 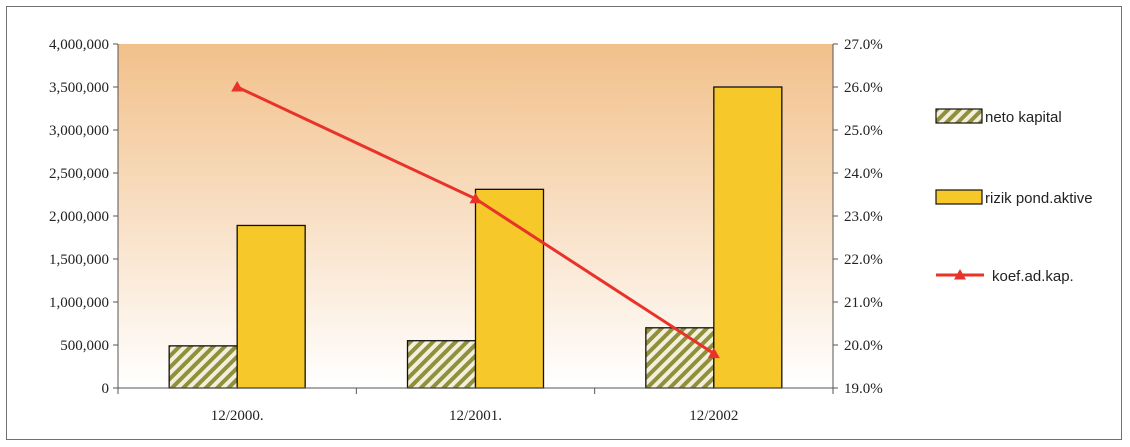 I want to click on y2-tick-label: 25.0%, so click(x=863, y=131).